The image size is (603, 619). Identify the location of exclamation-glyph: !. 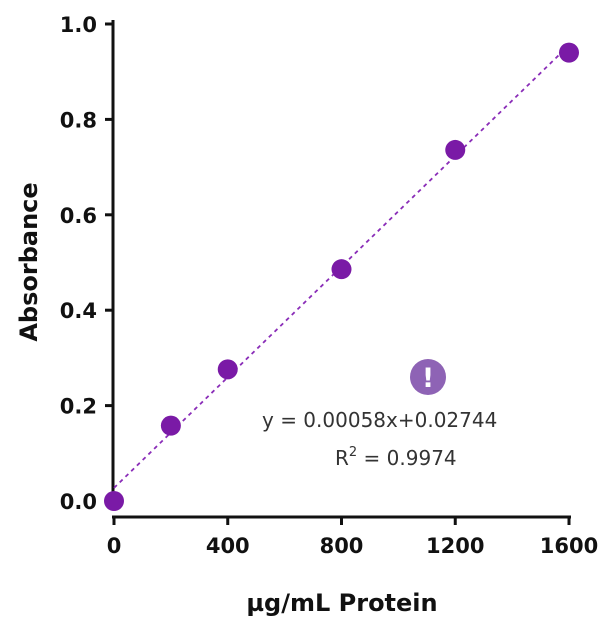
(428, 378).